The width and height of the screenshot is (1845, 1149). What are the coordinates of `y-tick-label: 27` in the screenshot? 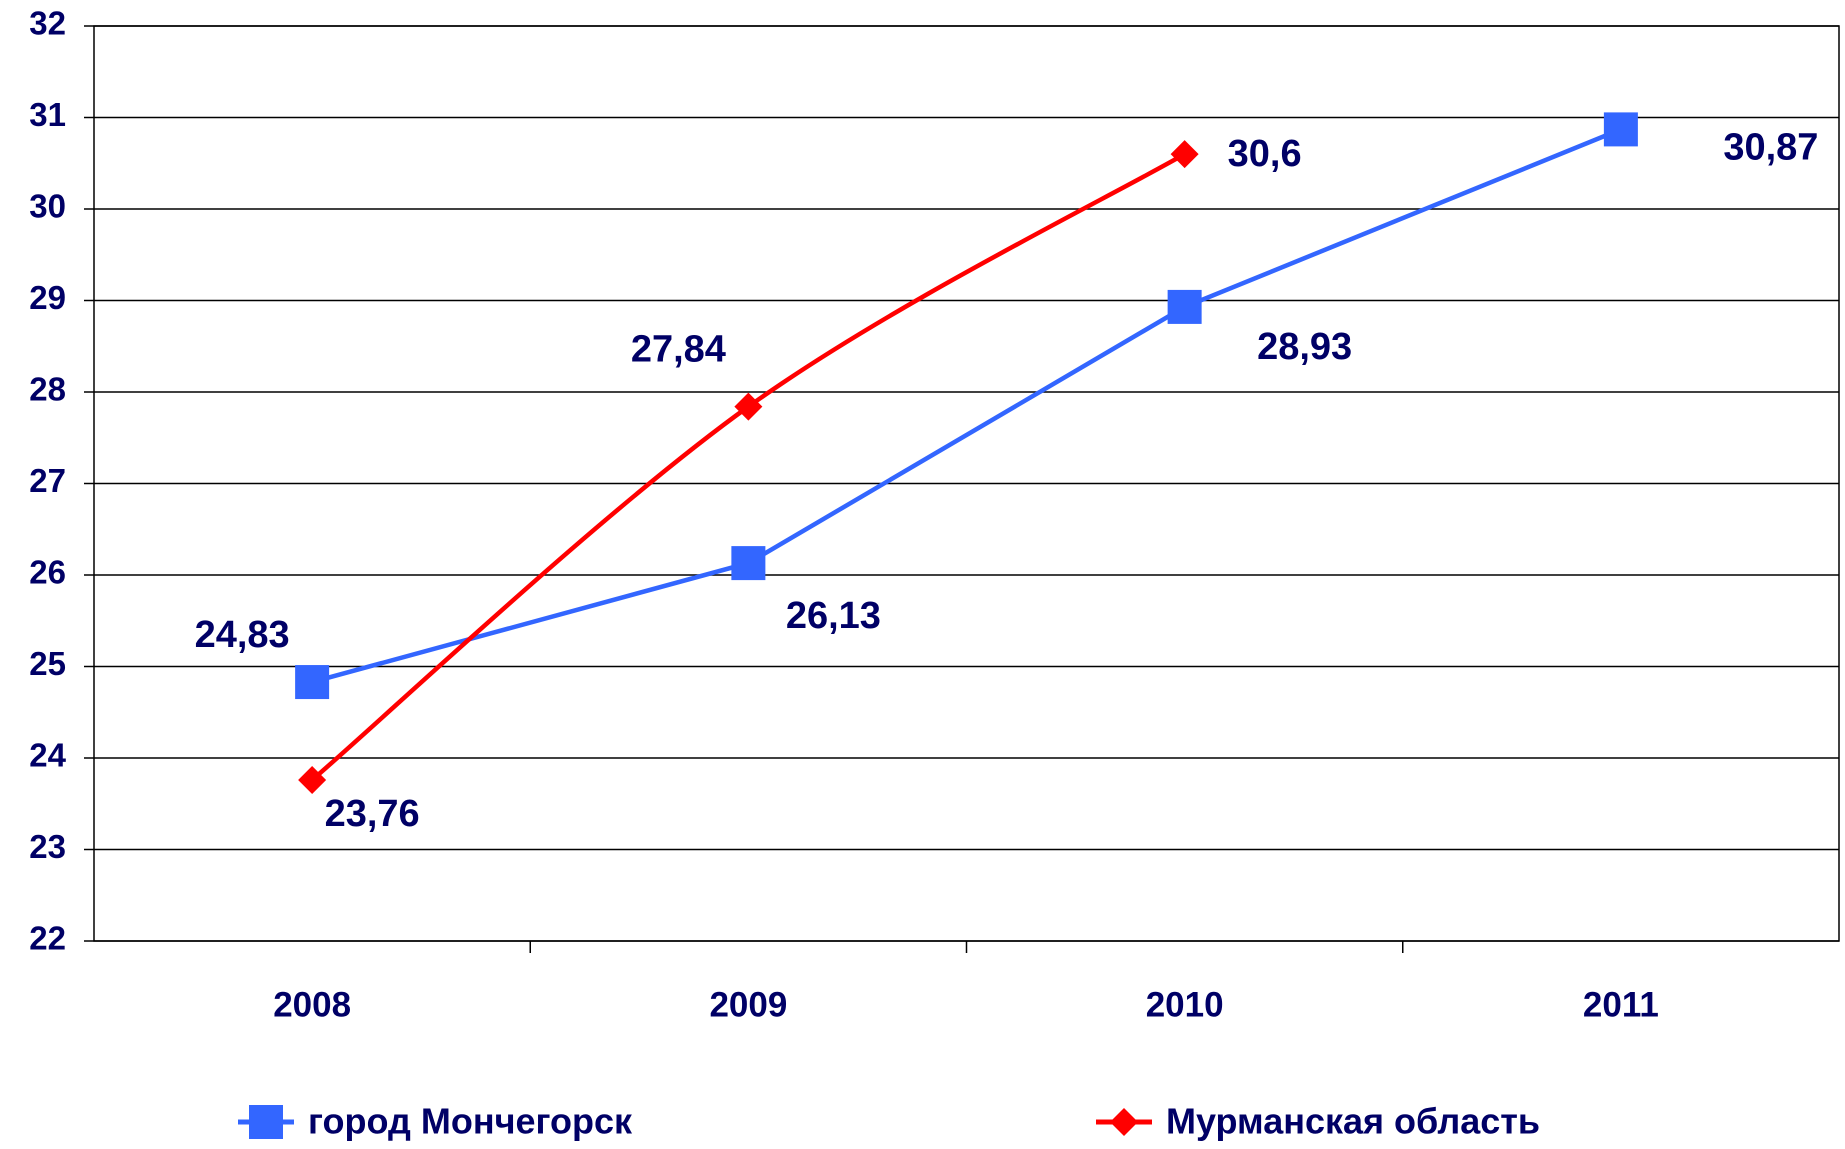 It's located at (47, 480).